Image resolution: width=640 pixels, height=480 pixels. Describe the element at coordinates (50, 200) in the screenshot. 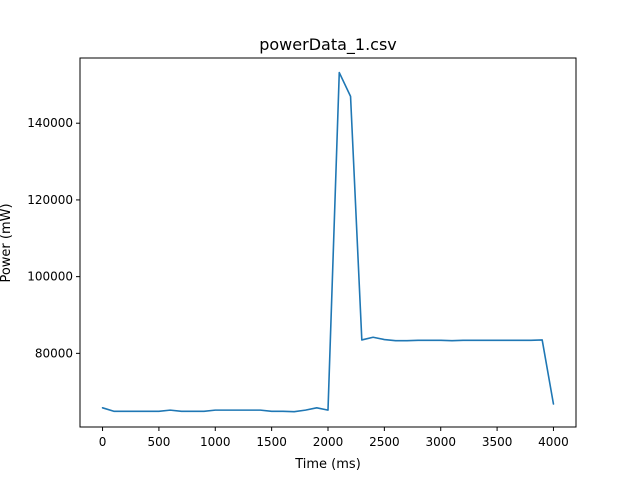

I see `y-tick-label: 120000` at that location.